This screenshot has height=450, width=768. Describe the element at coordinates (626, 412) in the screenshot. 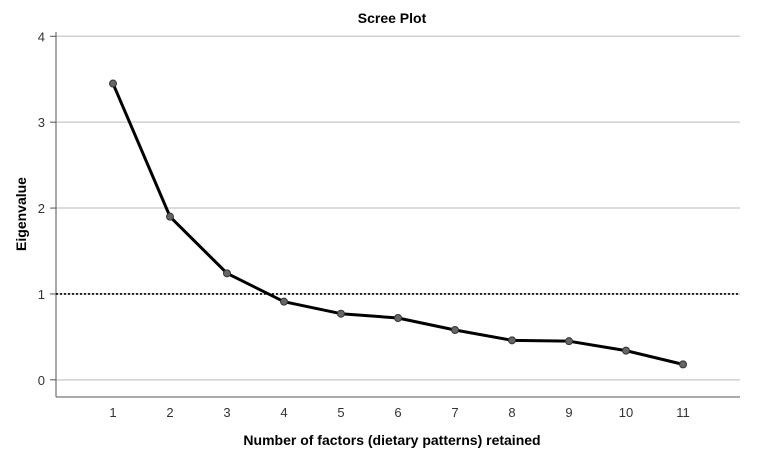

I see `x-tick-label: 10` at that location.